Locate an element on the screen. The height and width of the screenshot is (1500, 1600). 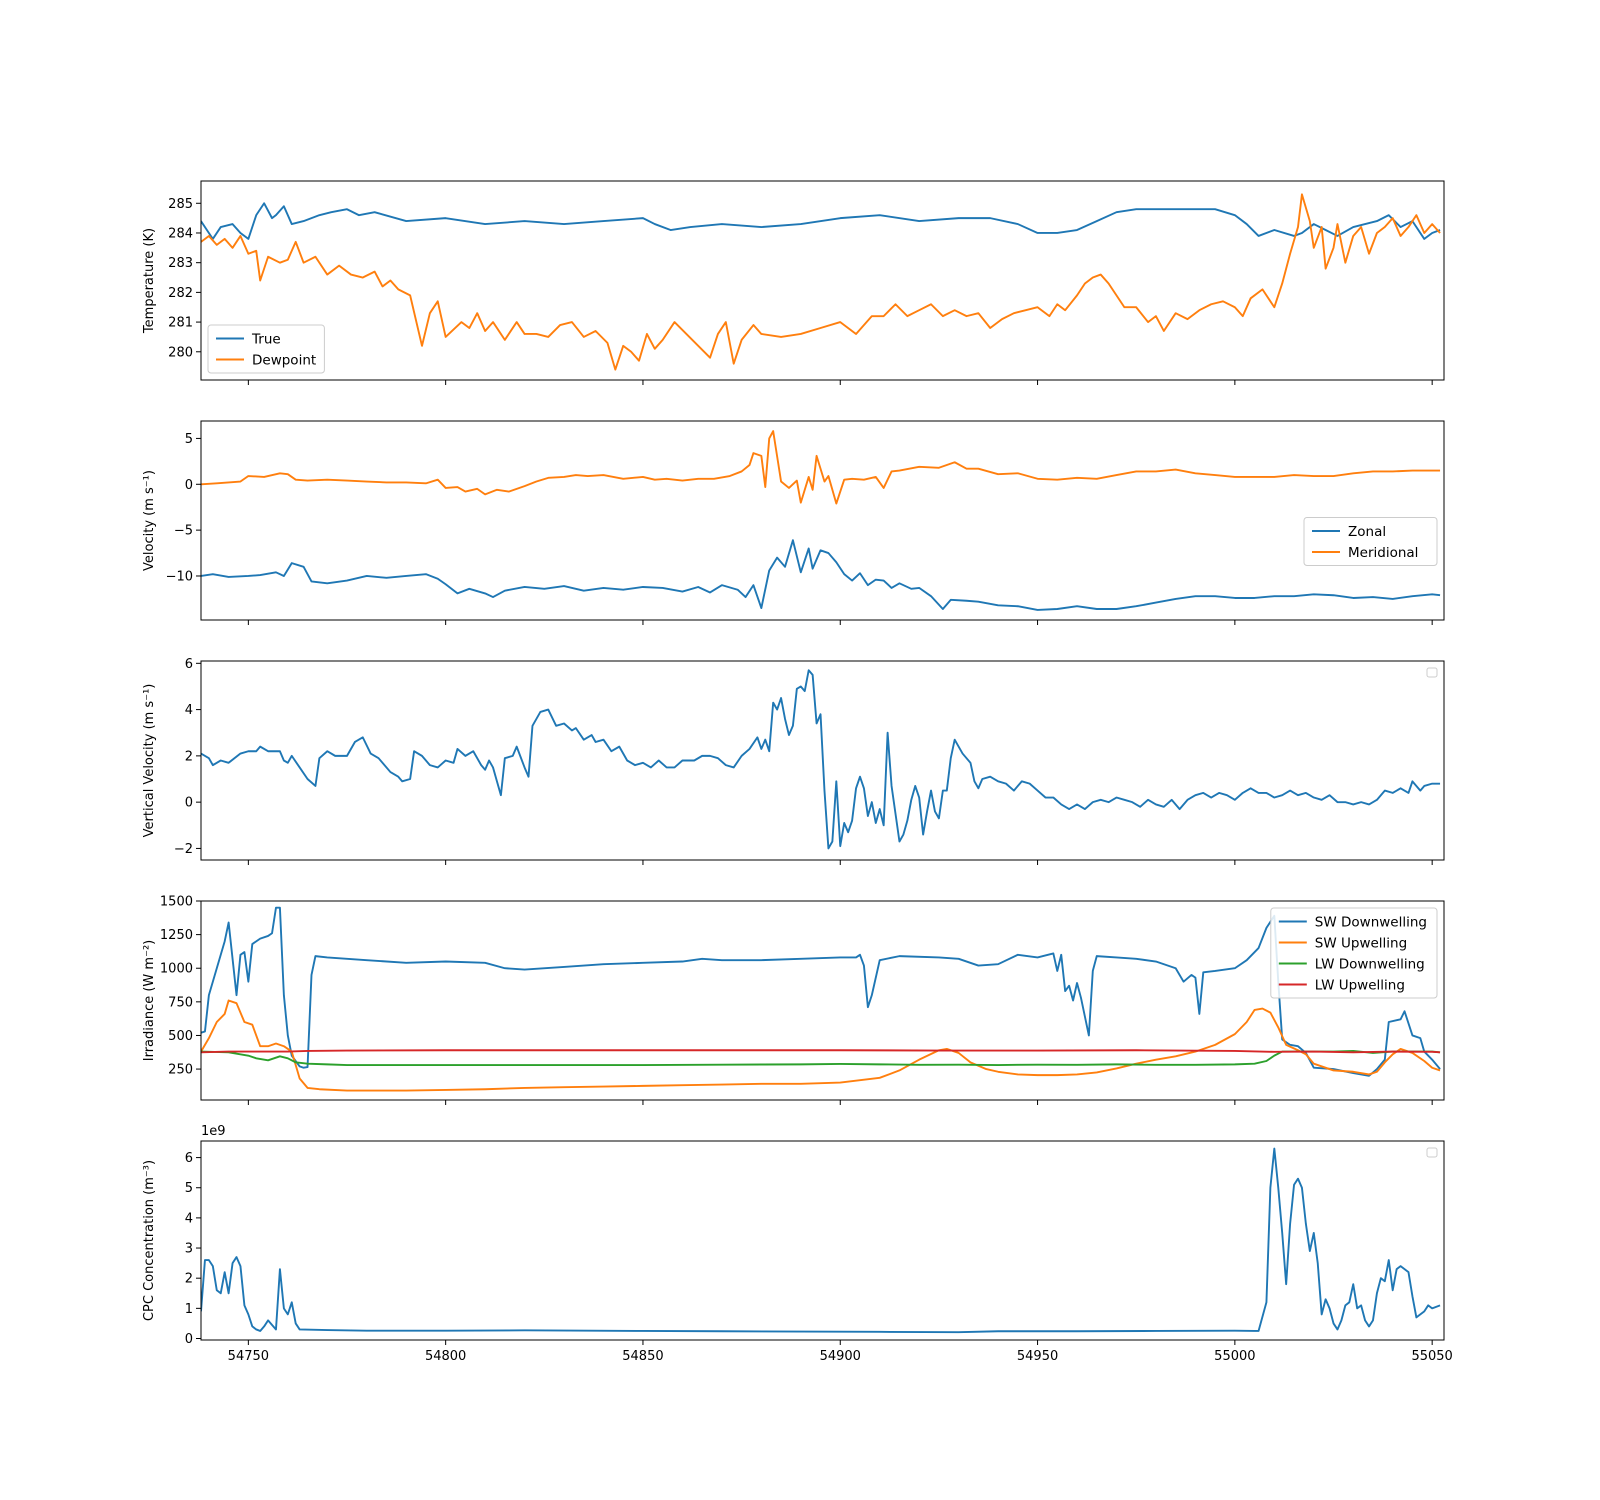
y-tick-label: 500 is located at coordinates (180, 1036).